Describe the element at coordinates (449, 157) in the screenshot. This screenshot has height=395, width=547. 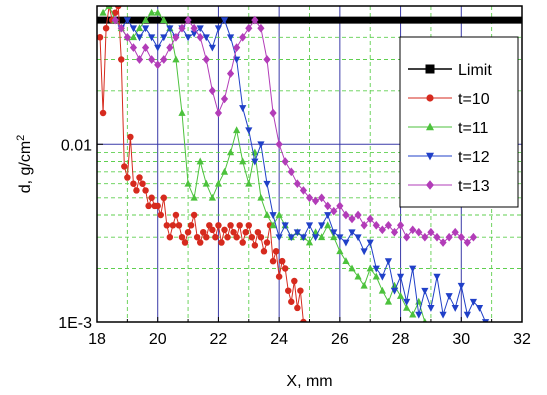
I see `legend-item-t-12: t=12` at that location.